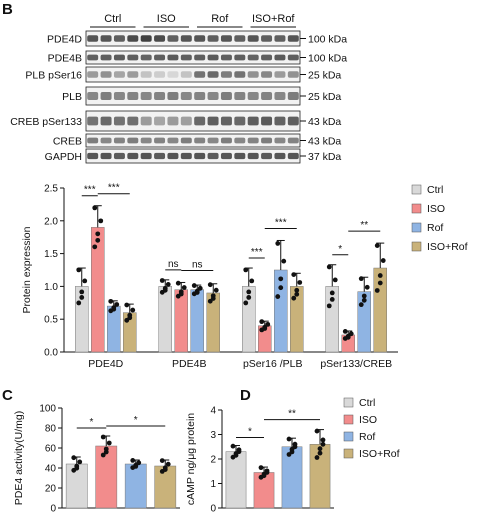 Image resolution: width=481 pixels, height=519 pixels. Describe the element at coordinates (191, 459) in the screenshot. I see `y-axis-label: cAMP ng/μg protein` at that location.